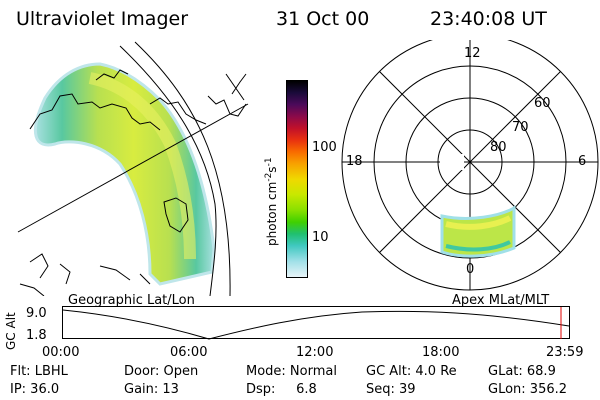 The width and height of the screenshot is (600, 400). What do you see at coordinates (520, 127) in the screenshot?
I see `mlat-label-70: 70` at bounding box center [520, 127].